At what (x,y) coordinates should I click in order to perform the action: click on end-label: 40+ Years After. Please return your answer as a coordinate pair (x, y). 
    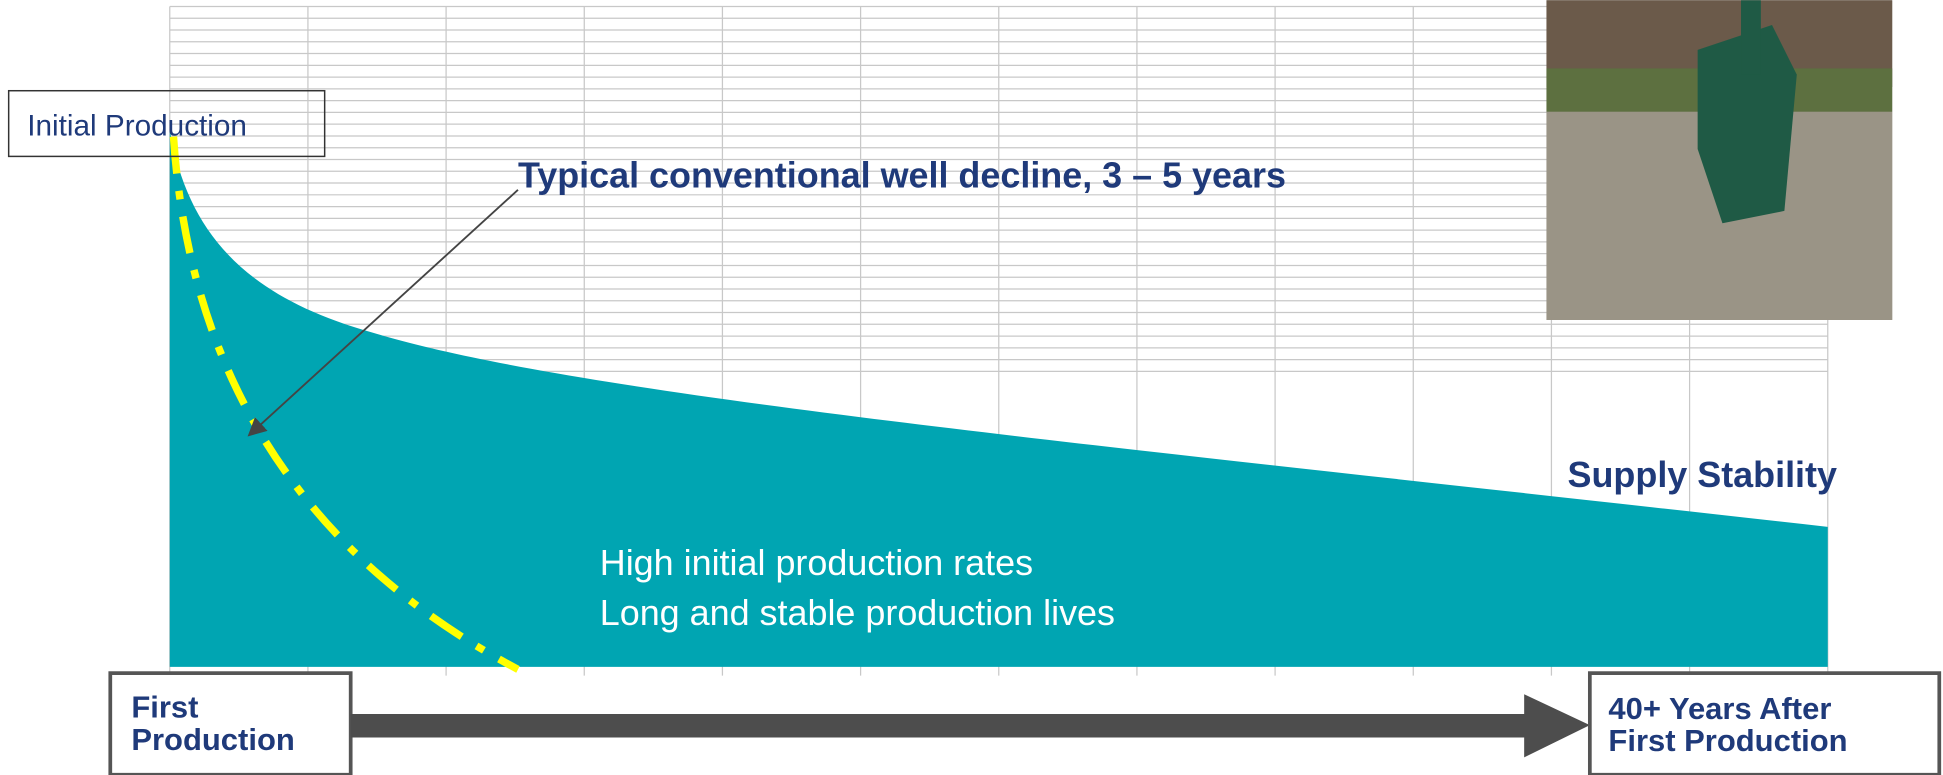
    Looking at the image, I should click on (1719, 708).